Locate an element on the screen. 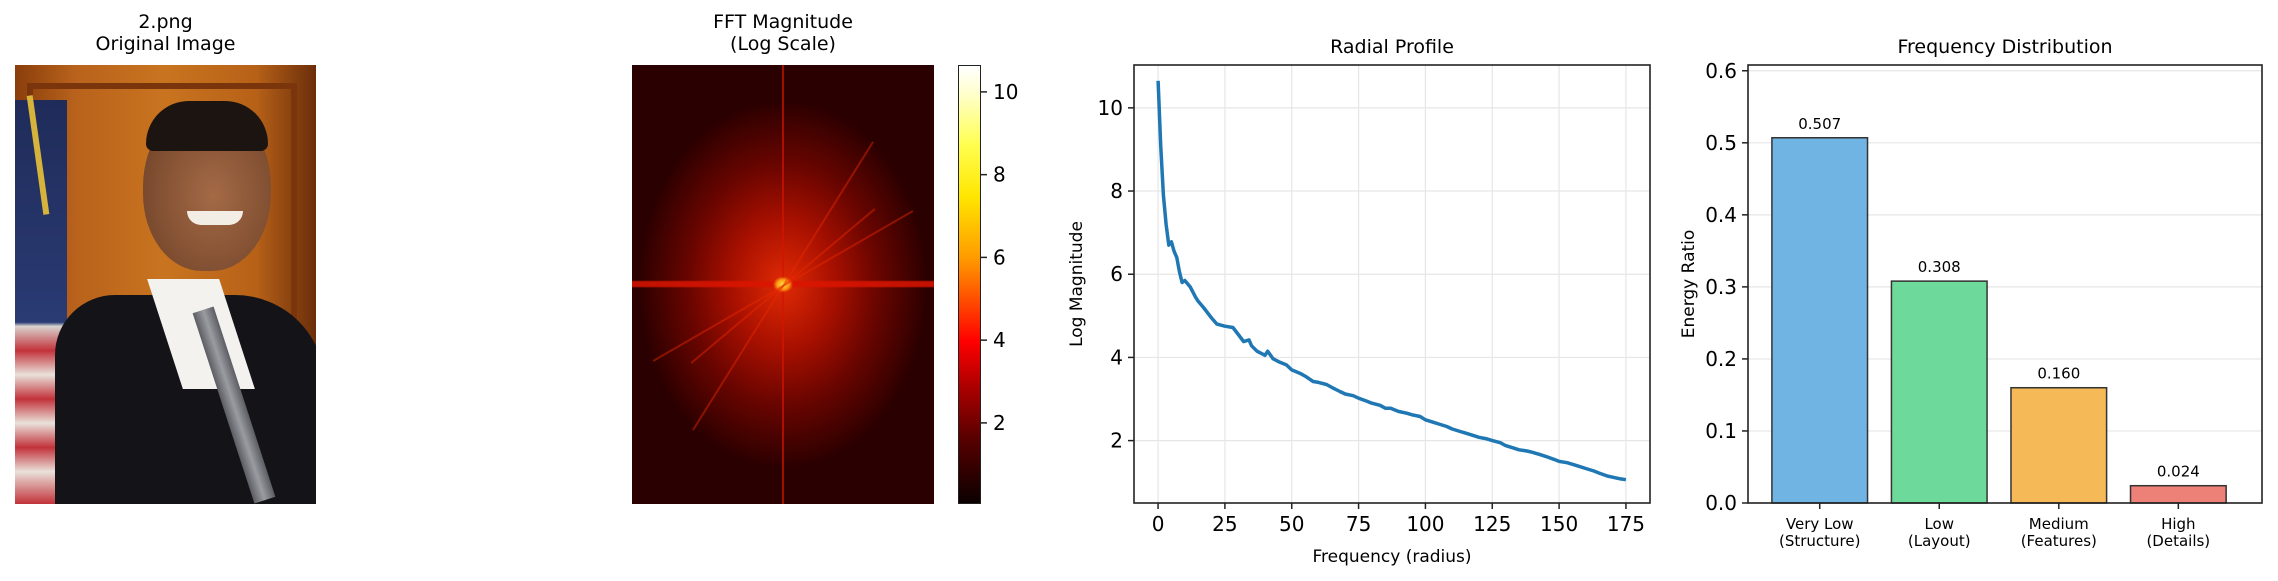  radial-x-tick-label: 100 is located at coordinates (1425, 524).